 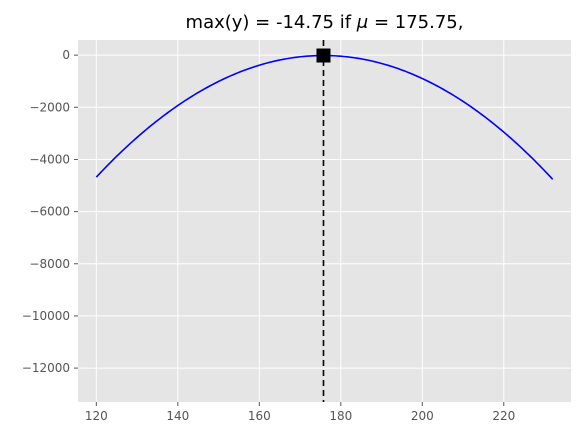 I want to click on title-suffix: = 175.75,, so click(x=415, y=22).